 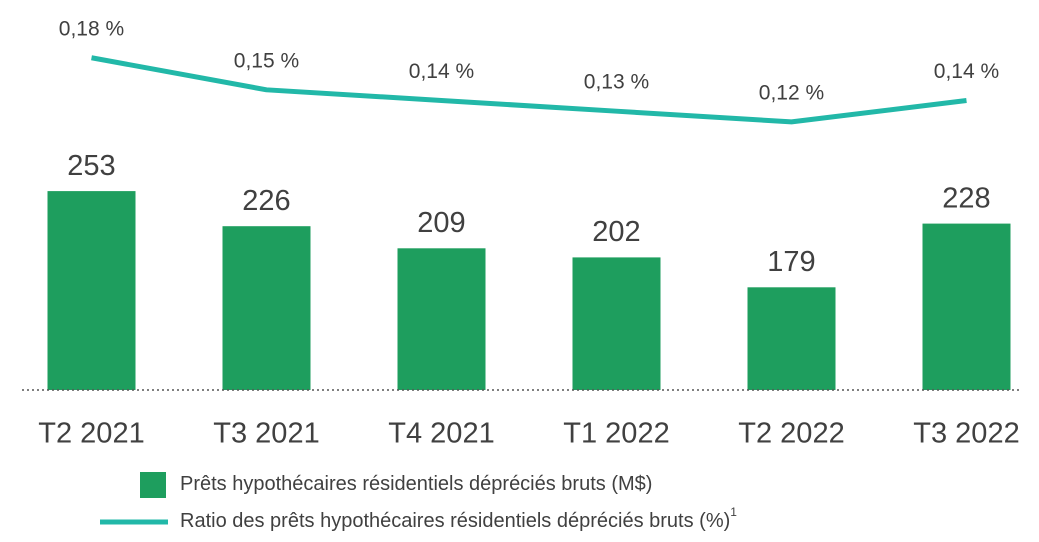 What do you see at coordinates (266, 60) in the screenshot?
I see `line-value-label: 0,15 %` at bounding box center [266, 60].